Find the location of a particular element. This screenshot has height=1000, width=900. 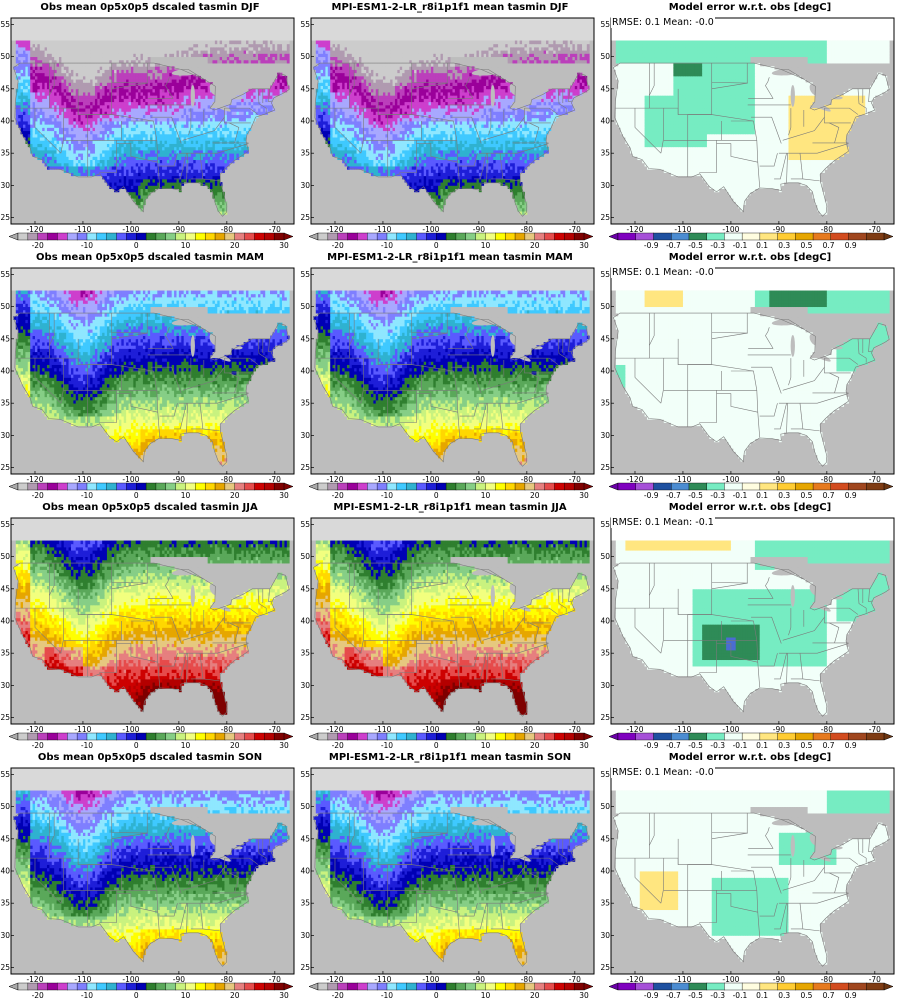

colorbar-tick-label: -0.5 is located at coordinates (695, 995).